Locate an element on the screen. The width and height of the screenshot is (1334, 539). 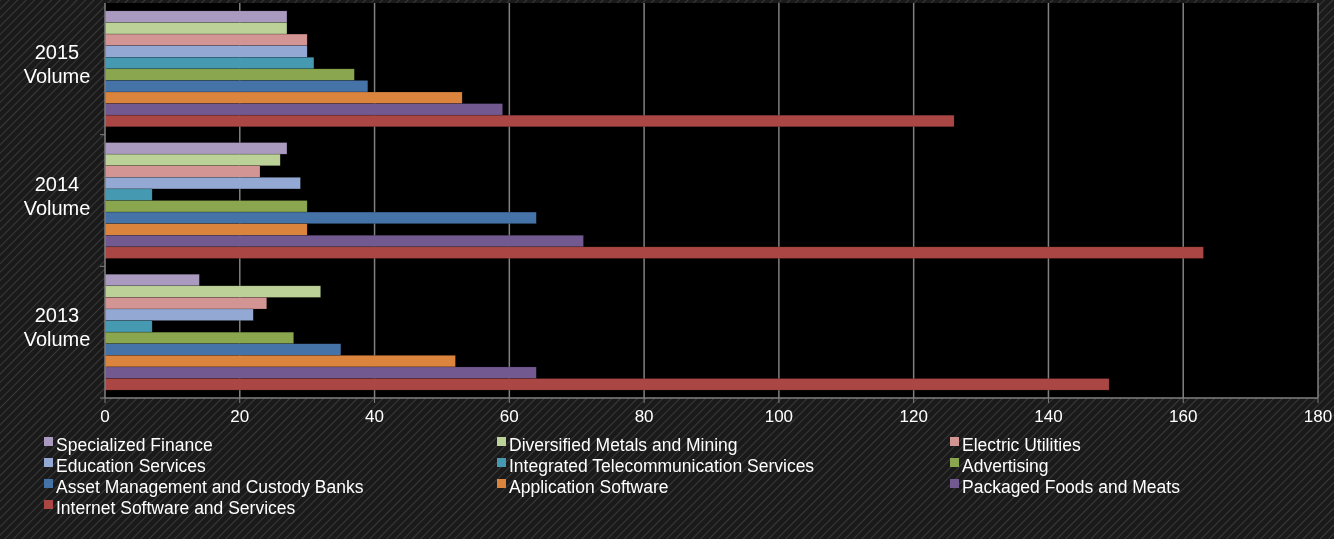
x-tick-label: 120 is located at coordinates (913, 416).